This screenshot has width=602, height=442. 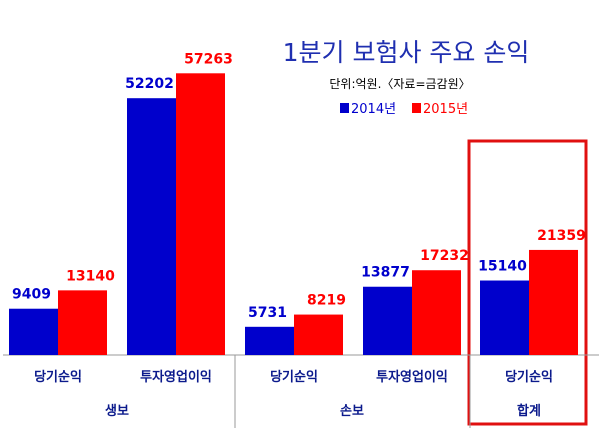 I want to click on data-label: 5731, so click(x=267, y=313).